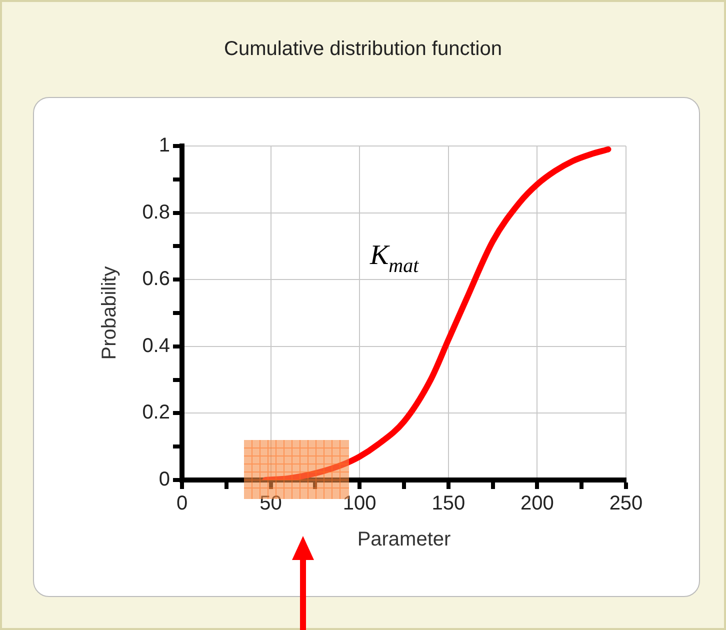  I want to click on x-axis-title: Parameter, so click(404, 539).